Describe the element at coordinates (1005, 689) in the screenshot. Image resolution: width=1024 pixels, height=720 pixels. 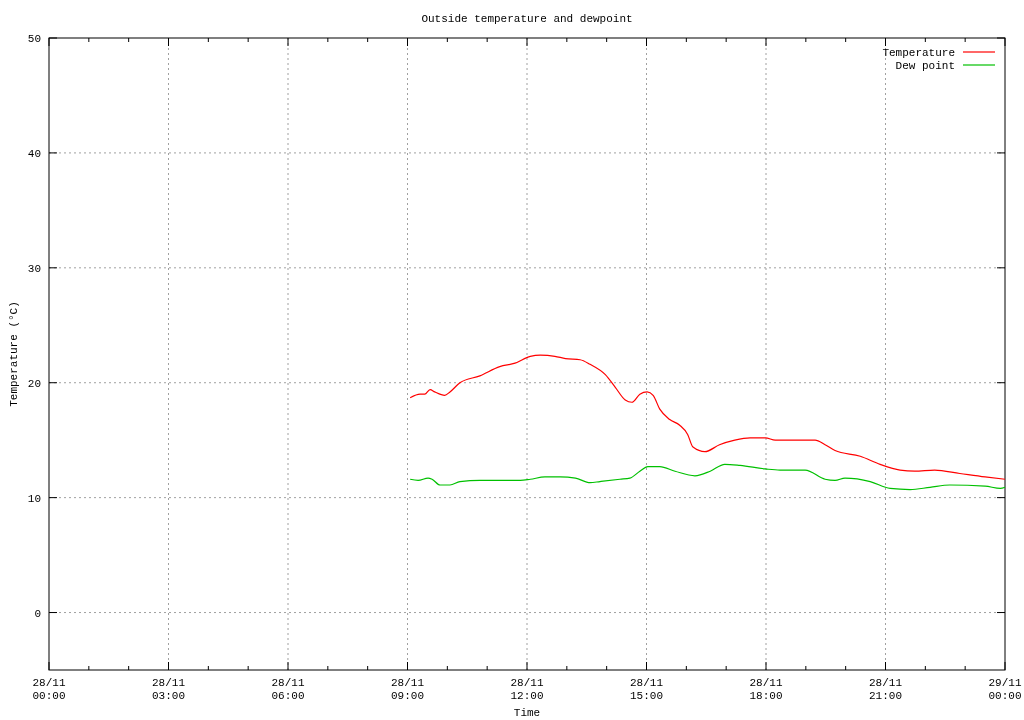
I see `x-tick-label: 29/11 00:00` at that location.